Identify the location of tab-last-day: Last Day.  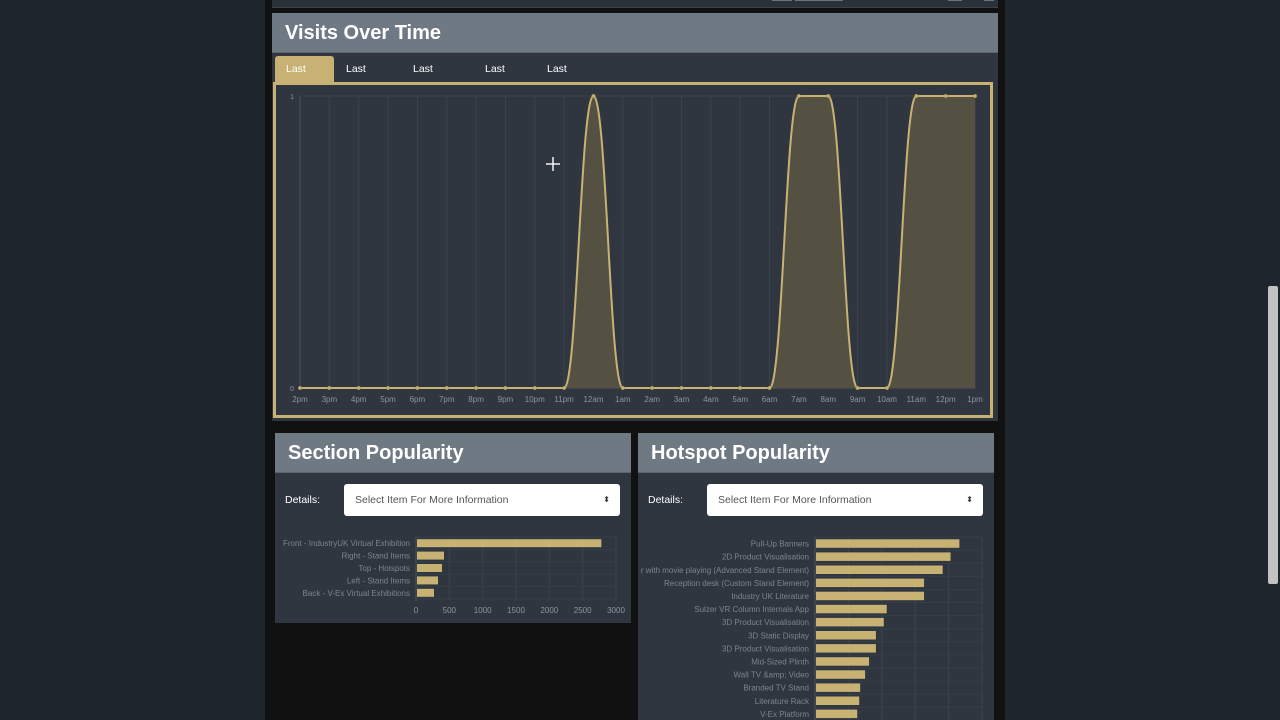
(304, 79).